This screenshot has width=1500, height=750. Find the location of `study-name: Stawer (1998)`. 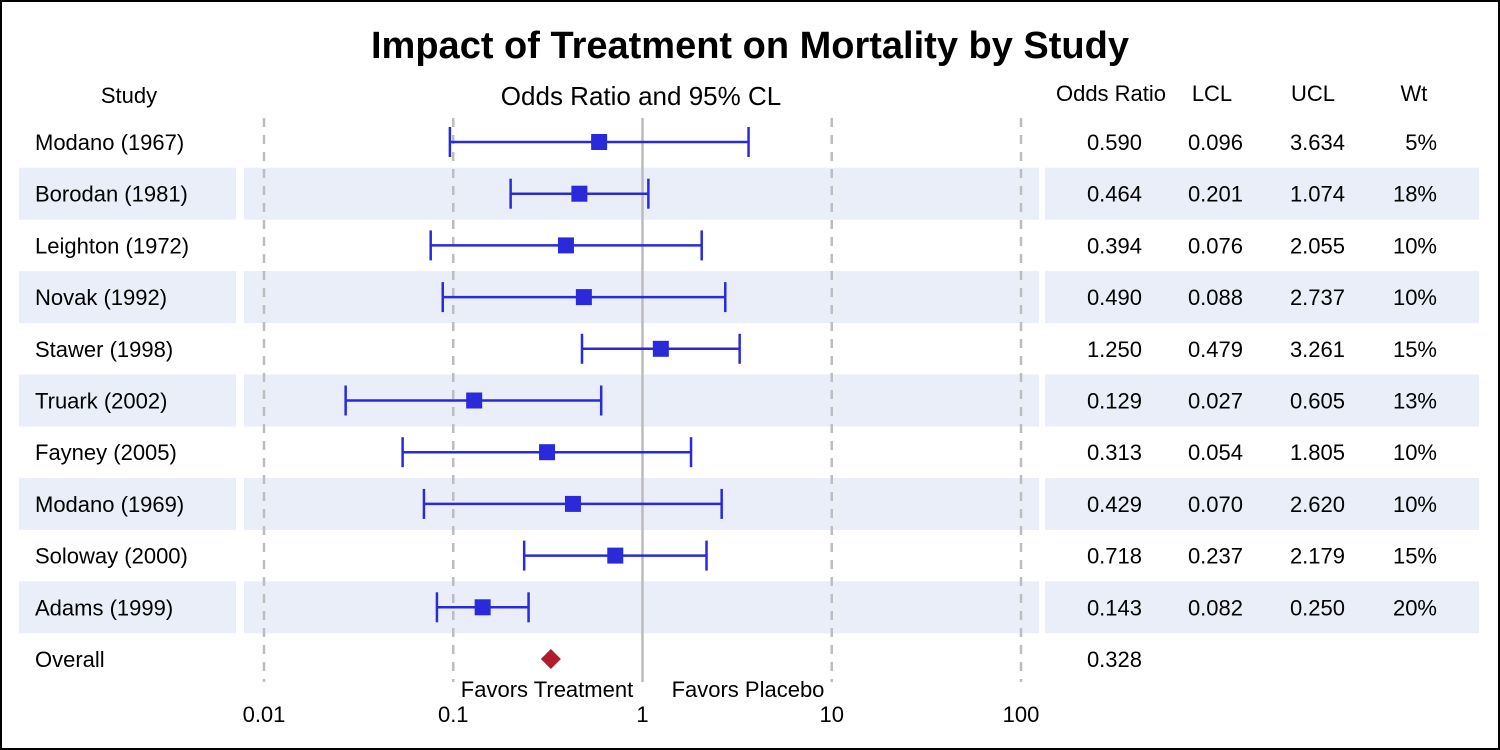

study-name: Stawer (1998) is located at coordinates (104, 349).